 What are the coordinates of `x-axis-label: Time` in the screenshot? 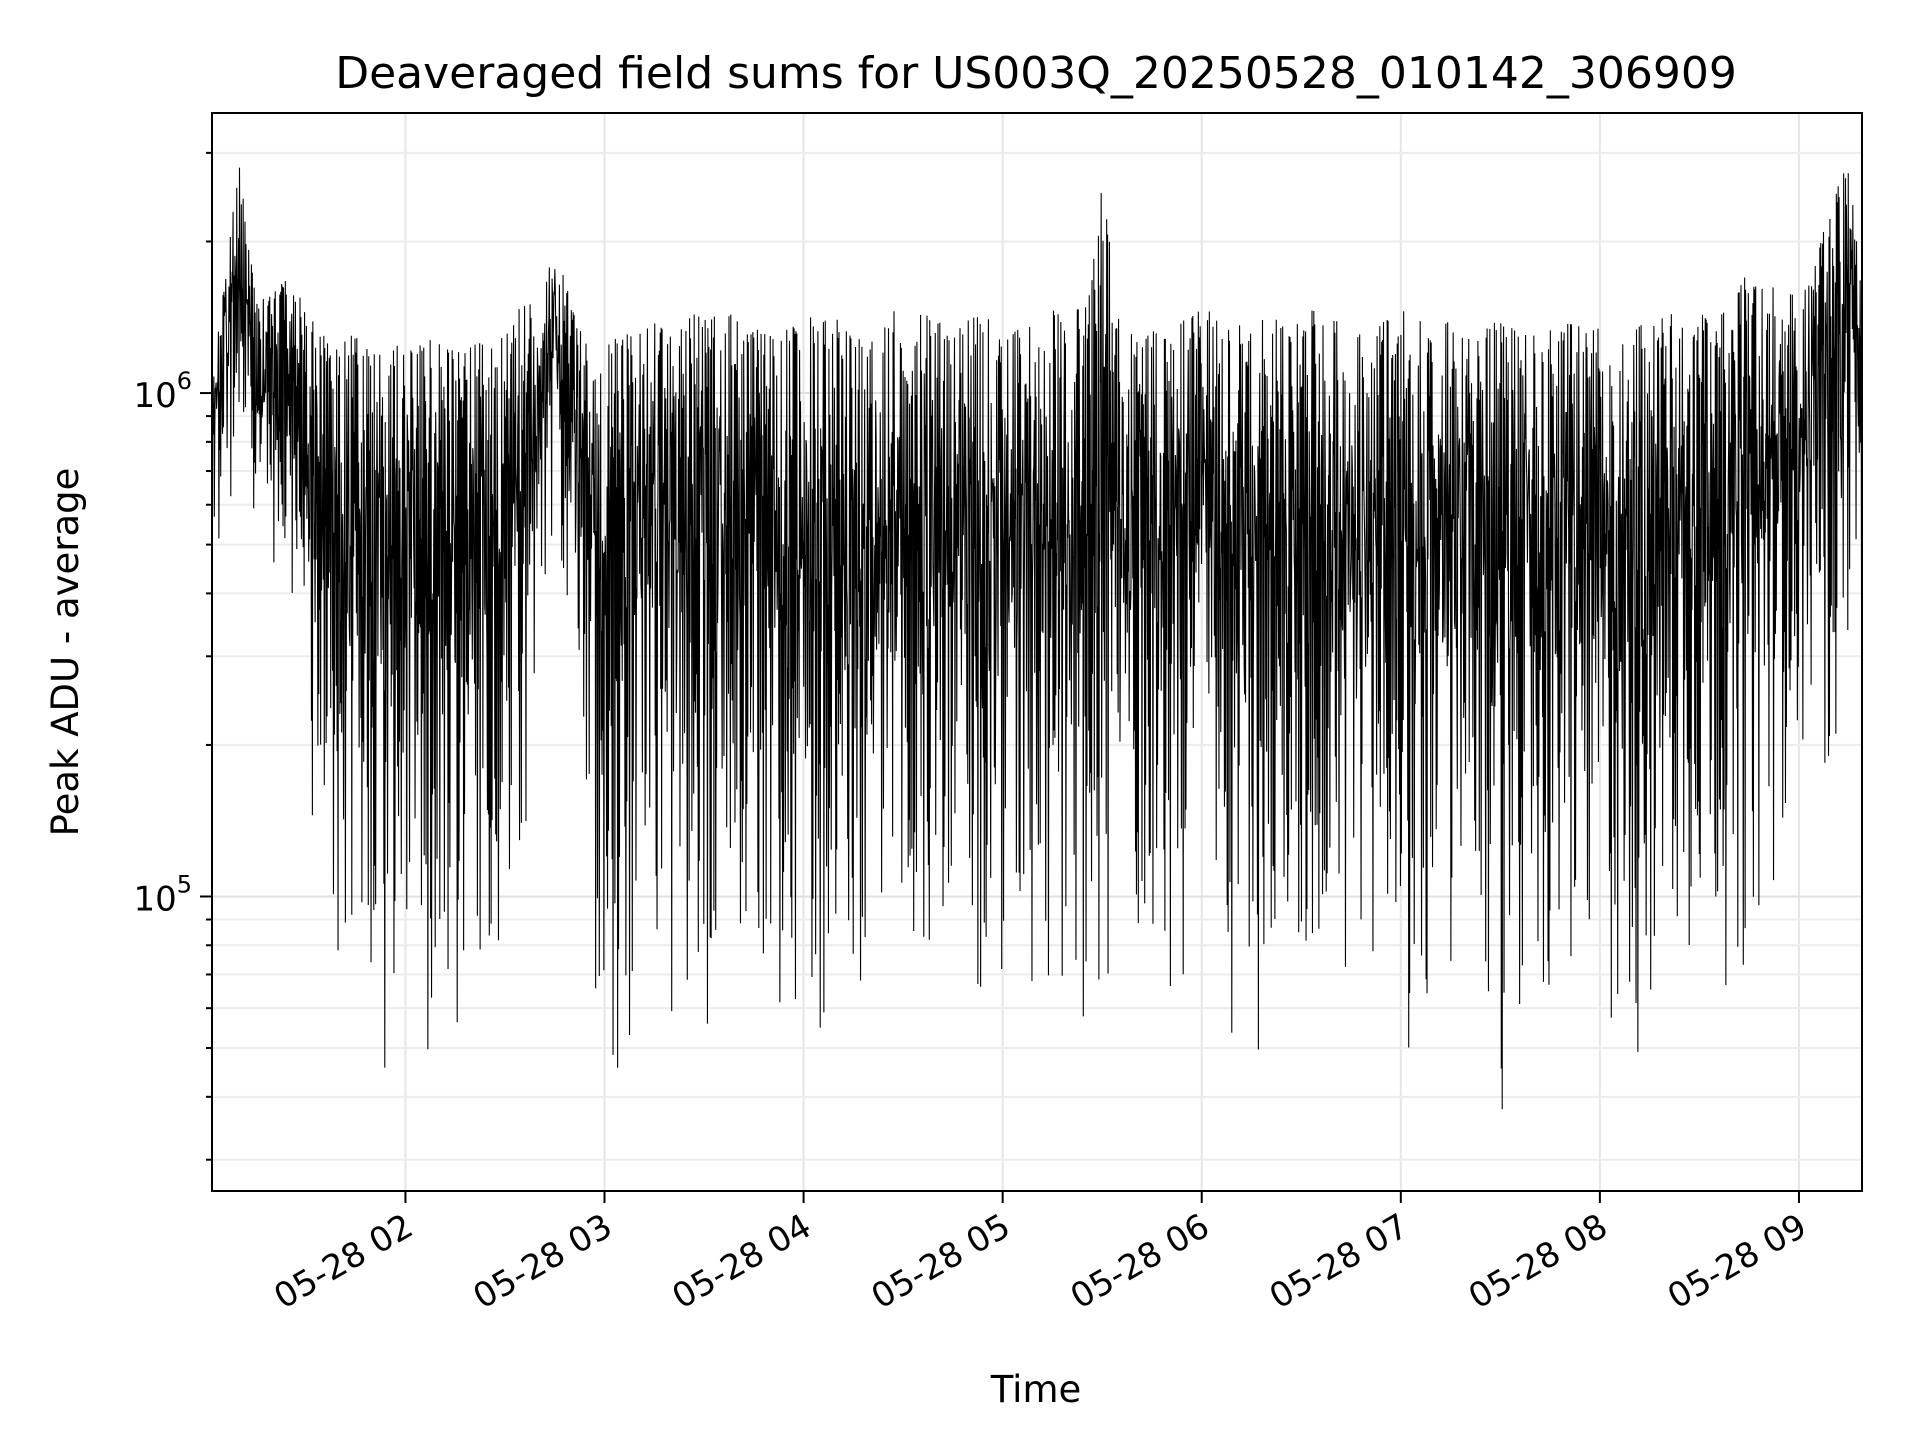 It's located at (1036, 1389).